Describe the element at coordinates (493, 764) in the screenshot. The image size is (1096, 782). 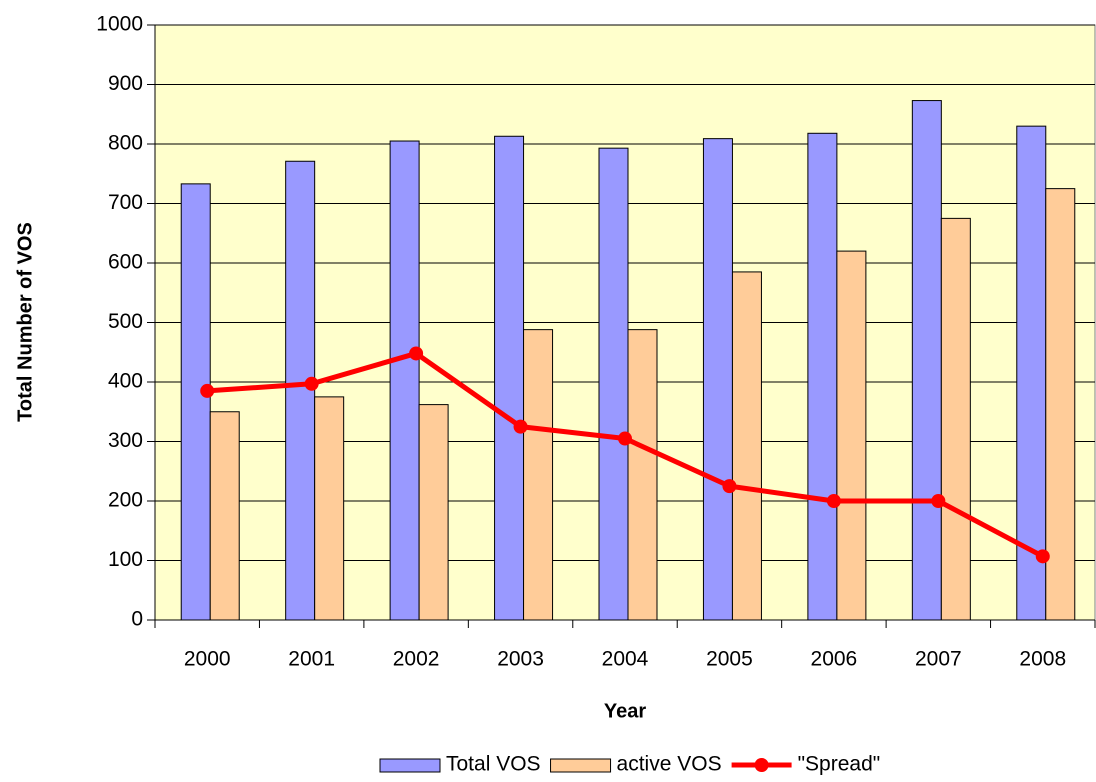
I see `legend-label: Total VOS` at that location.